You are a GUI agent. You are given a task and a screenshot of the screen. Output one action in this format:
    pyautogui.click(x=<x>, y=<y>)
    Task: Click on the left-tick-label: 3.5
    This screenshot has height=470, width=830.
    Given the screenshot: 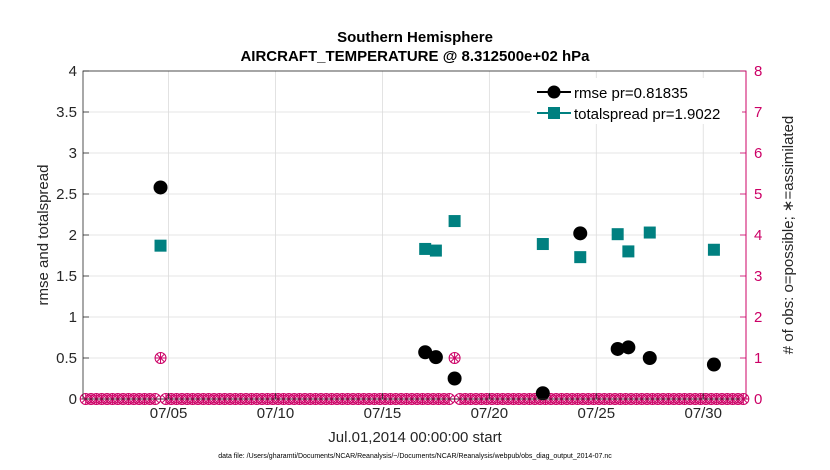 What is the action you would take?
    pyautogui.click(x=66, y=112)
    